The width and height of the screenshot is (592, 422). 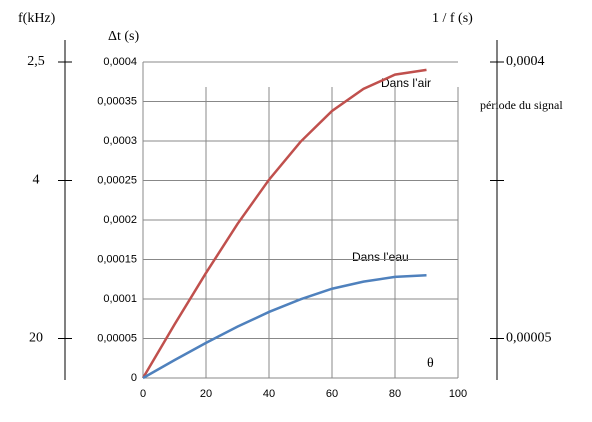 What do you see at coordinates (117, 101) in the screenshot?
I see `y-tick-label: 0,00035` at bounding box center [117, 101].